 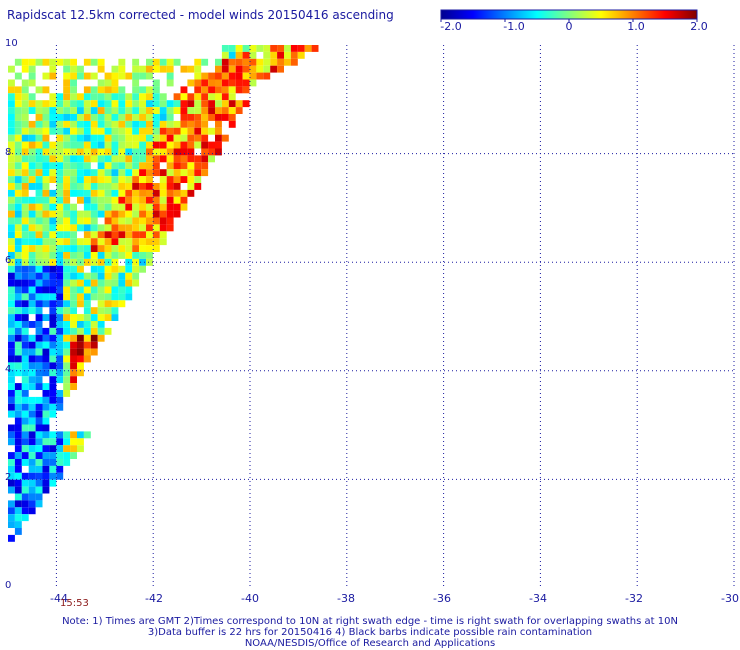 I want to click on lon-label: -42, so click(x=154, y=598).